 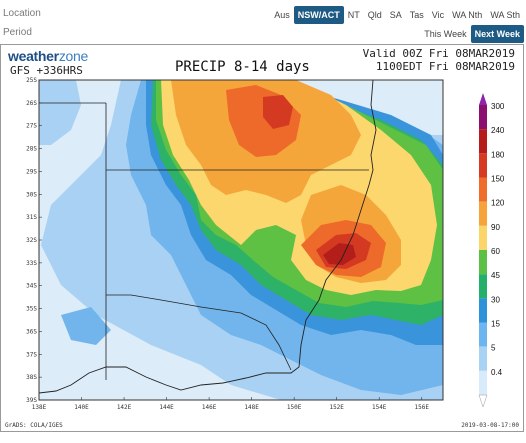 What do you see at coordinates (39, 407) in the screenshot?
I see `lon-label: 138E` at bounding box center [39, 407].